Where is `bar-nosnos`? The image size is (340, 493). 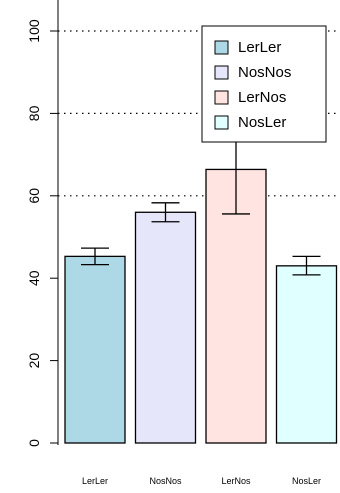
bar-nosnos is located at coordinates (165, 327).